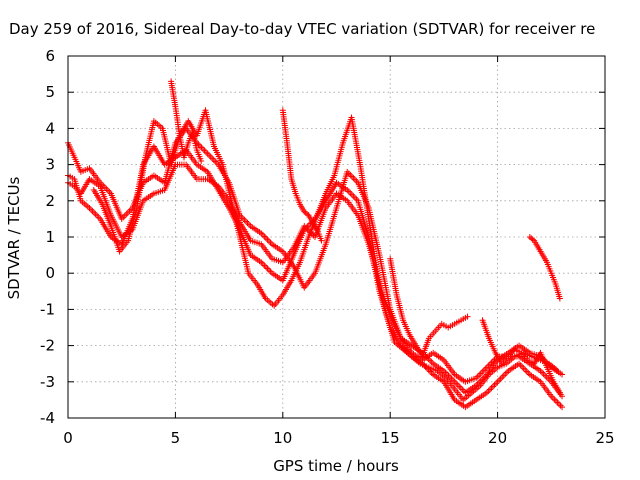 Image resolution: width=640 pixels, height=480 pixels. Describe the element at coordinates (47, 346) in the screenshot. I see `y-tick-label: -2` at that location.